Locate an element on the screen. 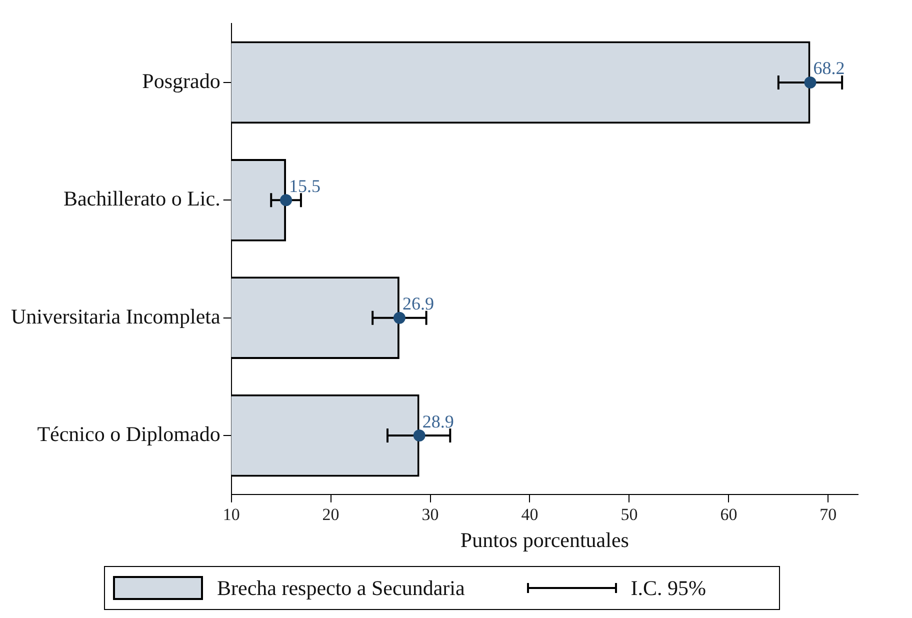  text: I.C. 95% is located at coordinates (668, 588).